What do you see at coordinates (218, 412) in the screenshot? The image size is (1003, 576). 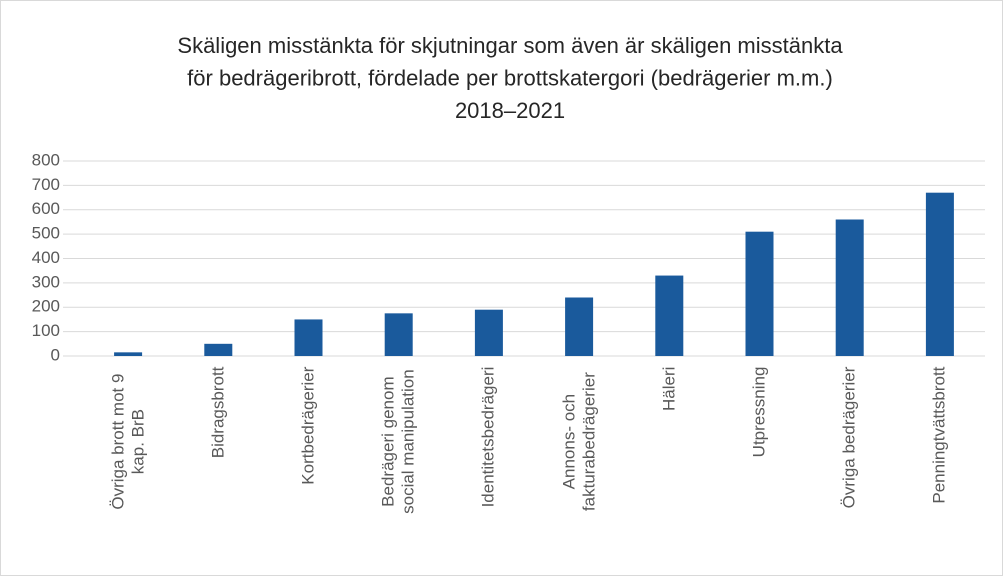 I see `x-tick-label: Bidragsbrott` at bounding box center [218, 412].